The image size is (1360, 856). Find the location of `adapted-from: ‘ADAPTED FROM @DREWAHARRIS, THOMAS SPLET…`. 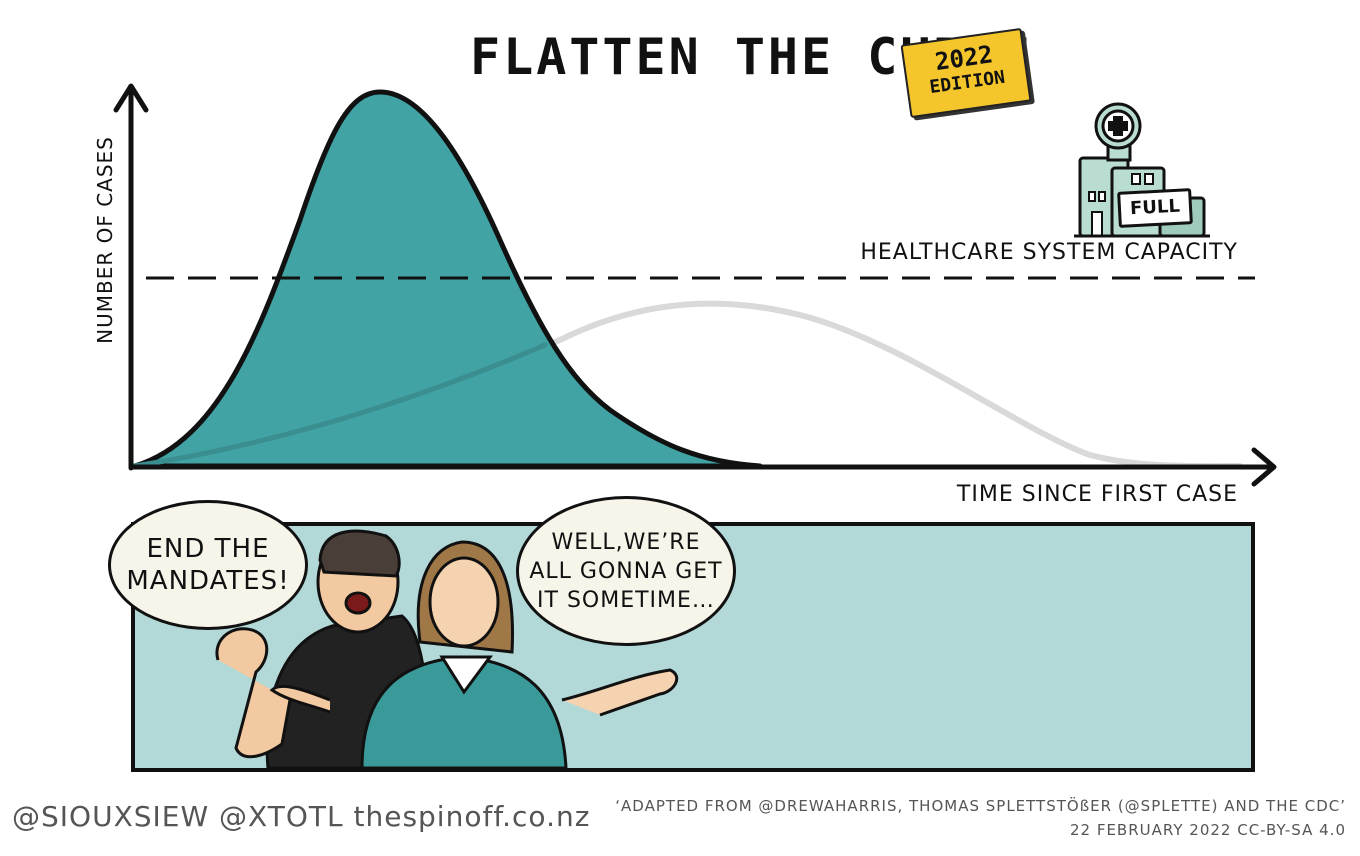

adapted-from: ‘ADAPTED FROM @DREWAHARRIS, THOMAS SPLET… is located at coordinates (980, 806).